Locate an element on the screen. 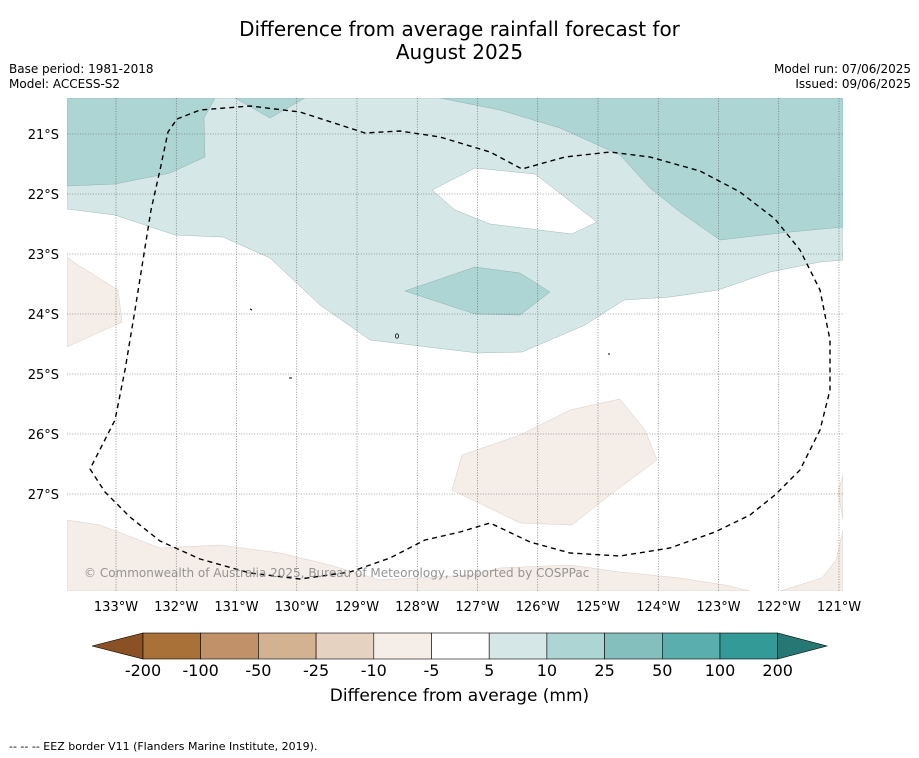  longitude-label: 127°W is located at coordinates (477, 607).